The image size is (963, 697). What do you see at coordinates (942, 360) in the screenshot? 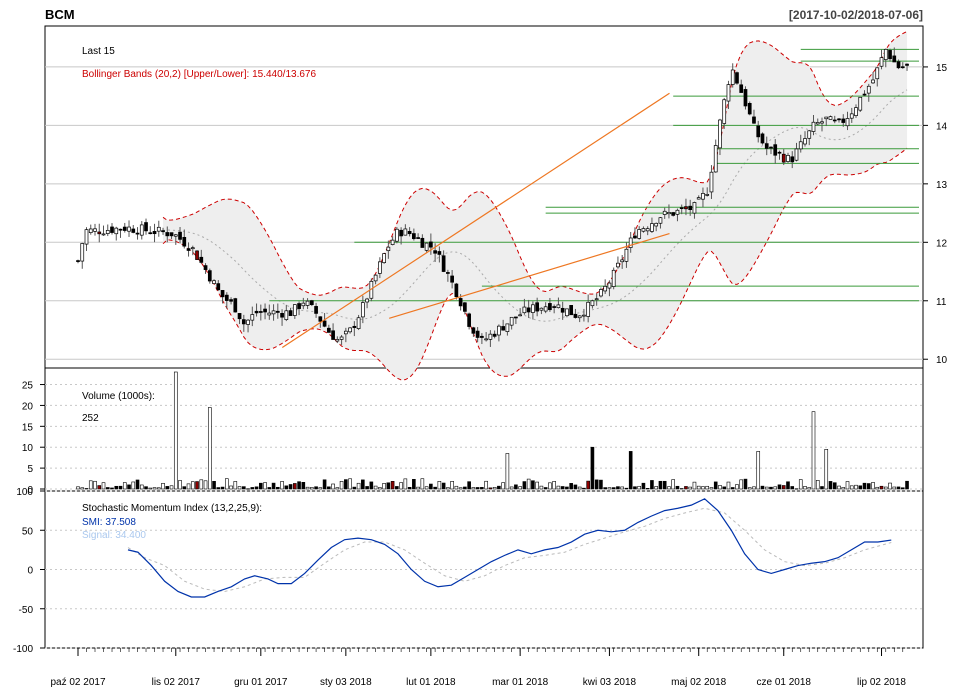
I see `price-tick-label: 10` at bounding box center [942, 360].